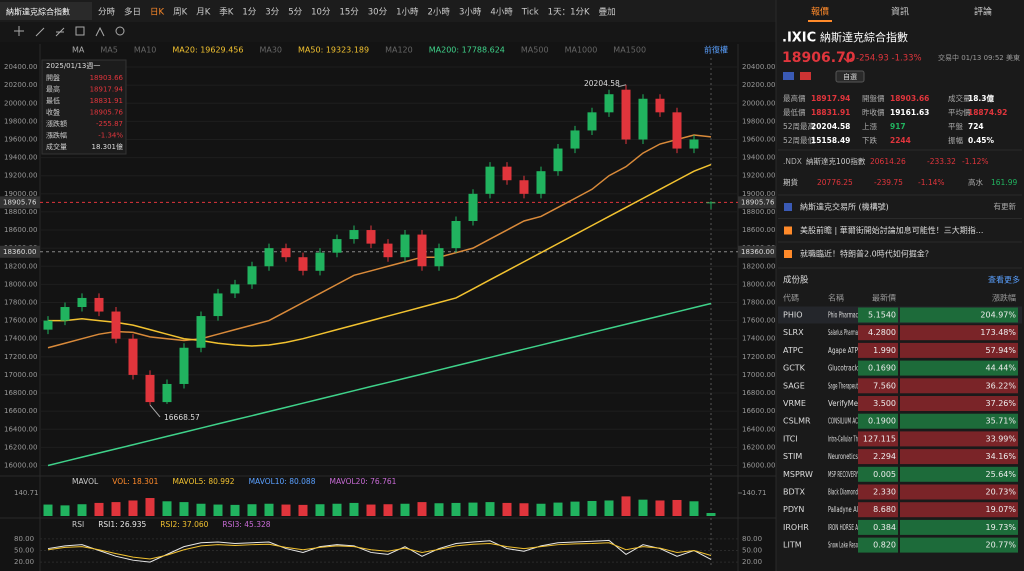 This screenshot has width=1024, height=571. What do you see at coordinates (794, 368) in the screenshot?
I see `stock-code: GCTK` at bounding box center [794, 368].